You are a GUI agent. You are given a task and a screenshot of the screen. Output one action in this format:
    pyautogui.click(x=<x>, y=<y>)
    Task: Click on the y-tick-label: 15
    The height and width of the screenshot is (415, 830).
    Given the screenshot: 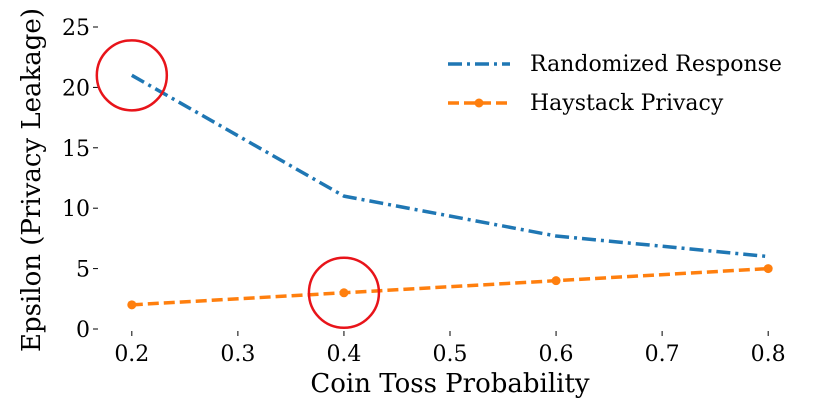 What is the action you would take?
    pyautogui.click(x=76, y=149)
    